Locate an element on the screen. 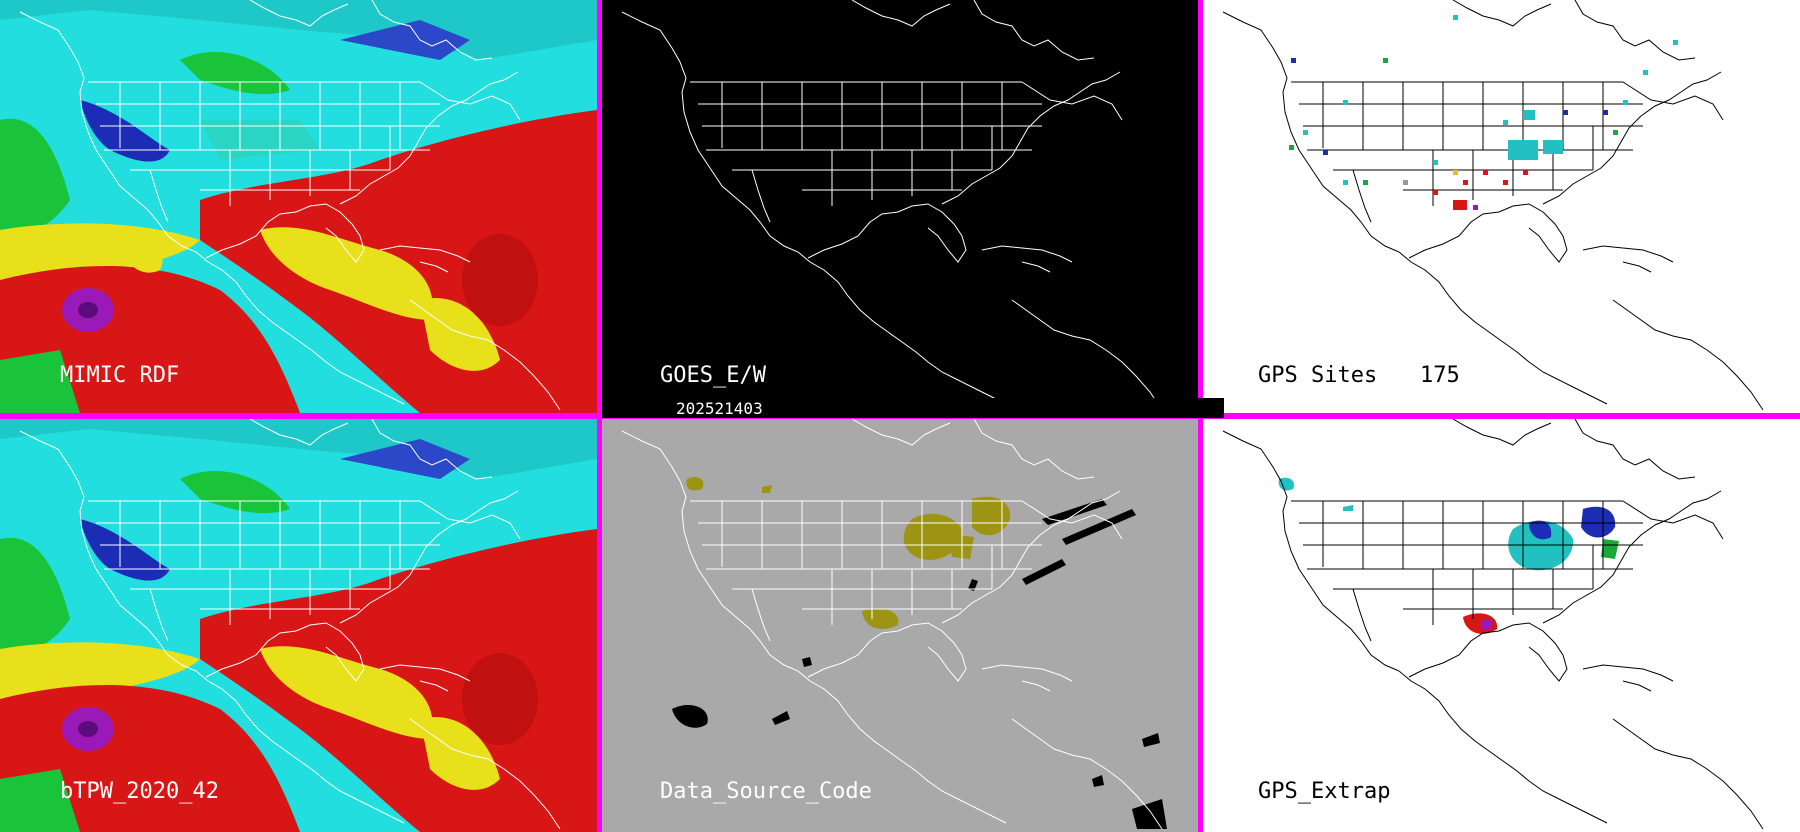 Image resolution: width=1800 pixels, height=832 pixels. timestamp: 202521403 is located at coordinates (719, 408).